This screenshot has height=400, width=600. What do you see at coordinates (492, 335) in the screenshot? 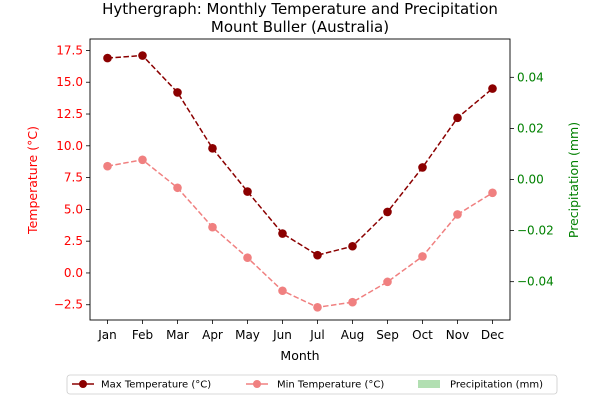
I see `x-tick-label: Dec` at bounding box center [492, 335].